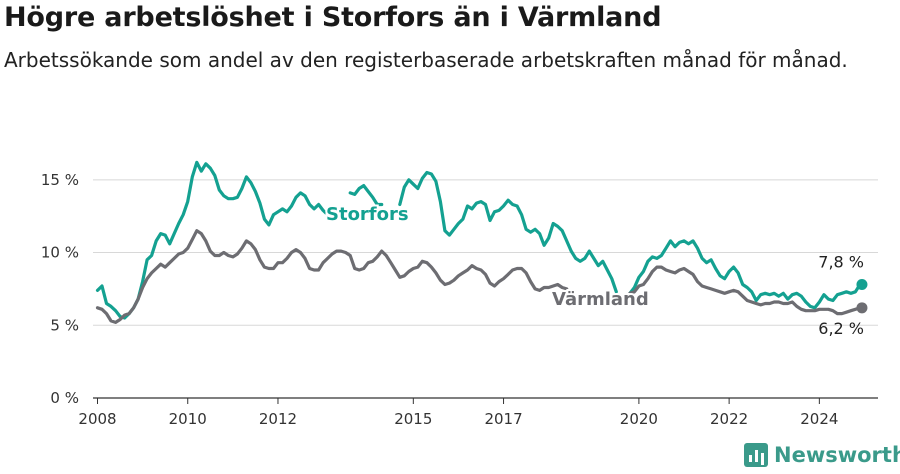 The width and height of the screenshot is (900, 474). What do you see at coordinates (278, 419) in the screenshot?
I see `x-tick-label: 2012` at bounding box center [278, 419].